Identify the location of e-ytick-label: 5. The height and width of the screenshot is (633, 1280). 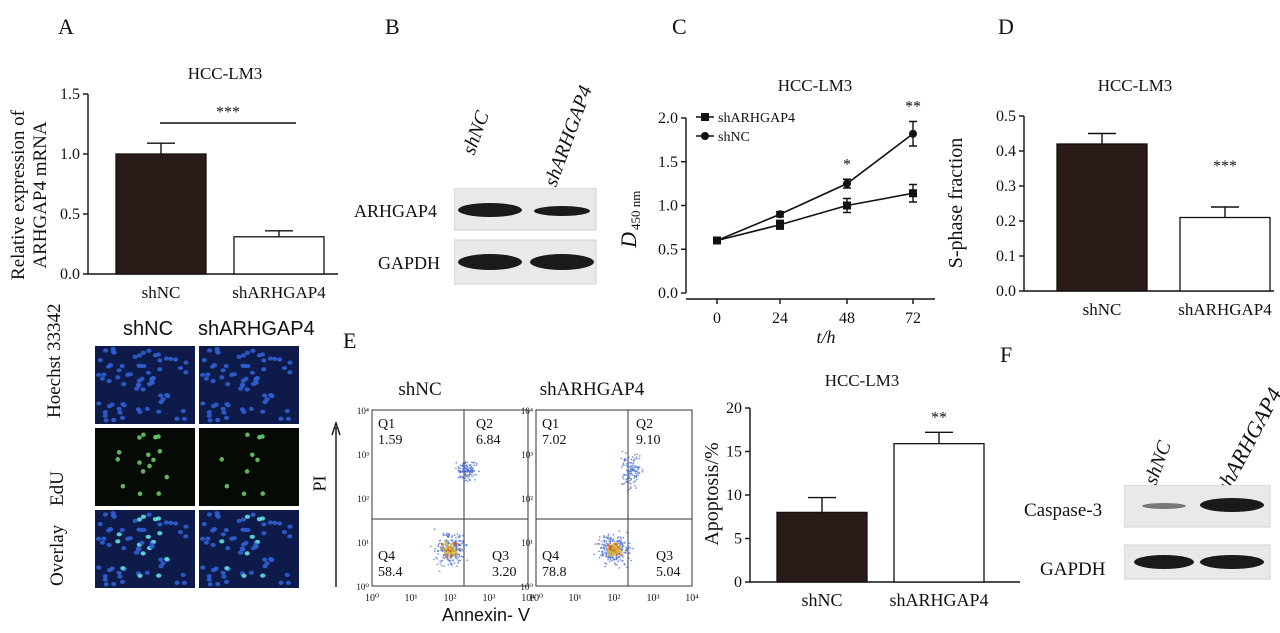
(738, 539).